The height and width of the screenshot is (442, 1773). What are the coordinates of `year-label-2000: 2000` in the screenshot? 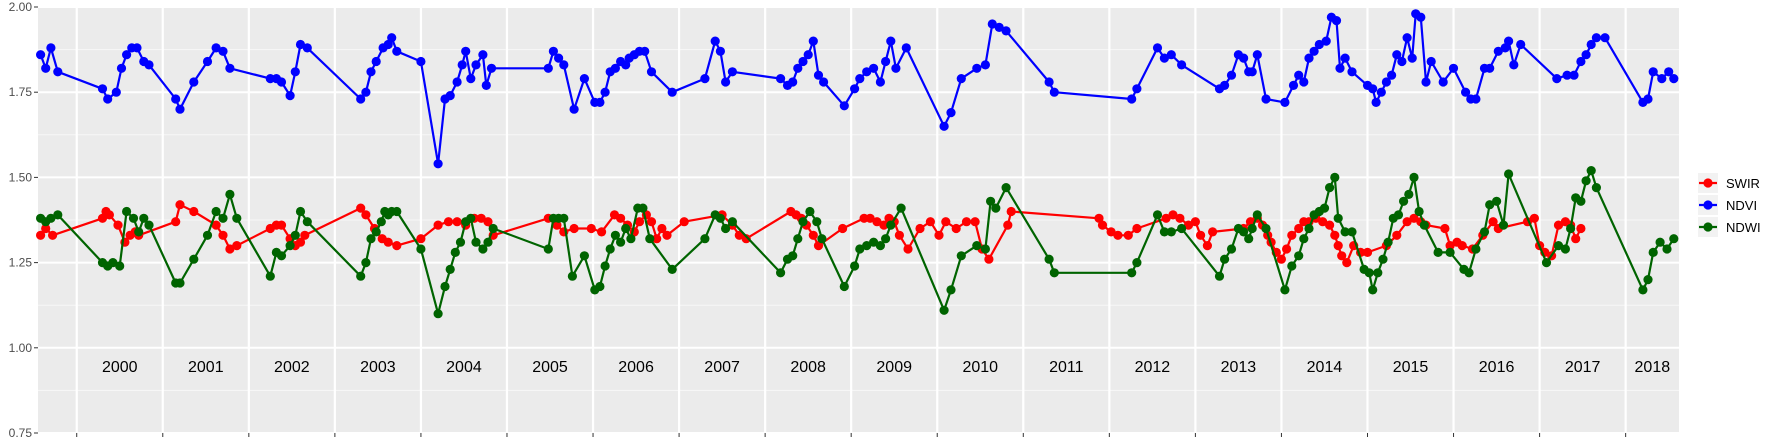 It's located at (120, 367).